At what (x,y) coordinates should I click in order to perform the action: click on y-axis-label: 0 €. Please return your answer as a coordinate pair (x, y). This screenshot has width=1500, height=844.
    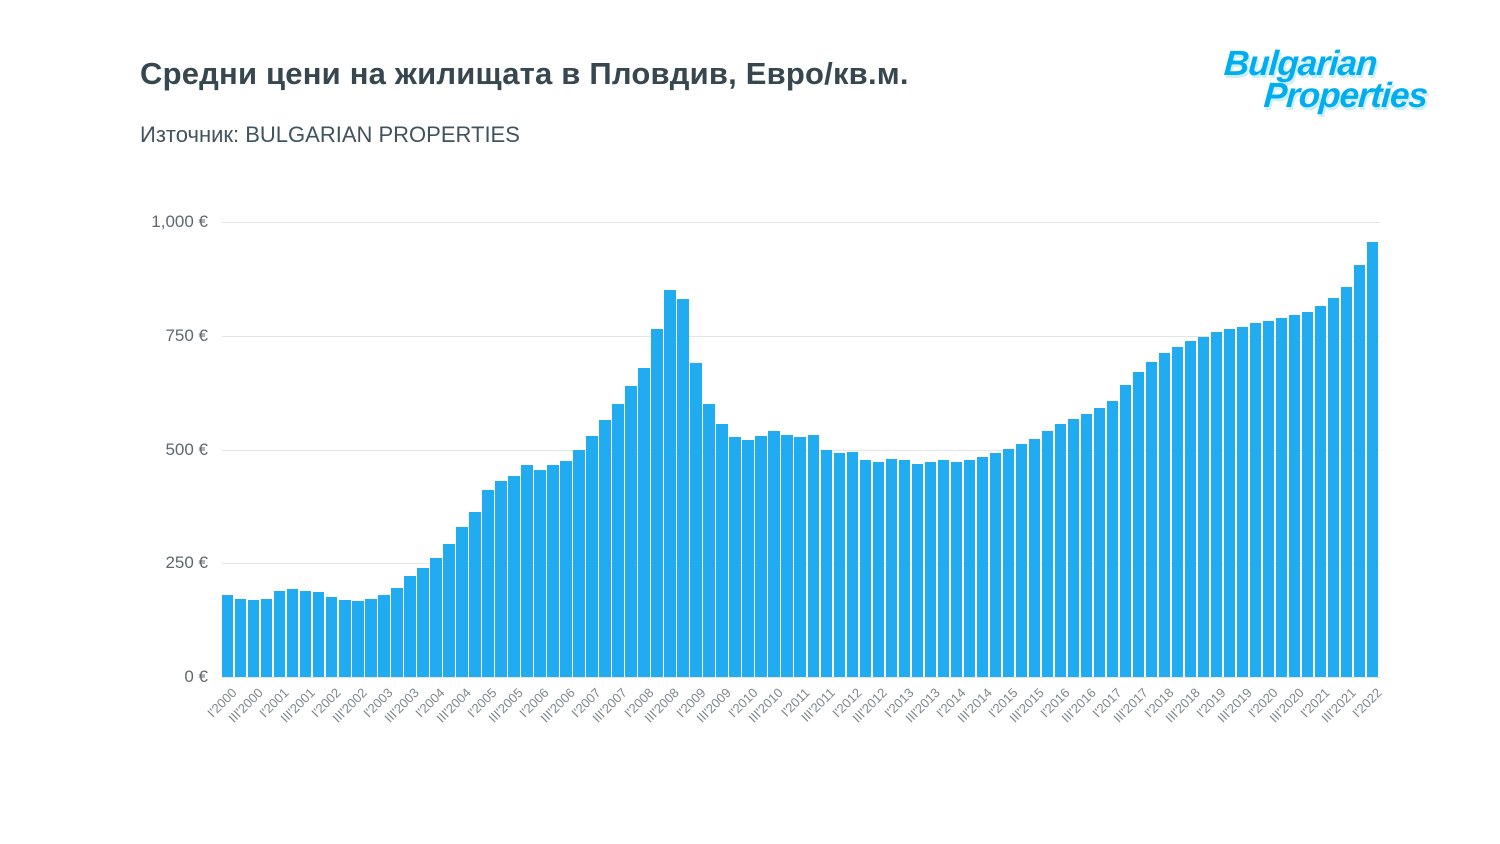
    Looking at the image, I should click on (196, 676).